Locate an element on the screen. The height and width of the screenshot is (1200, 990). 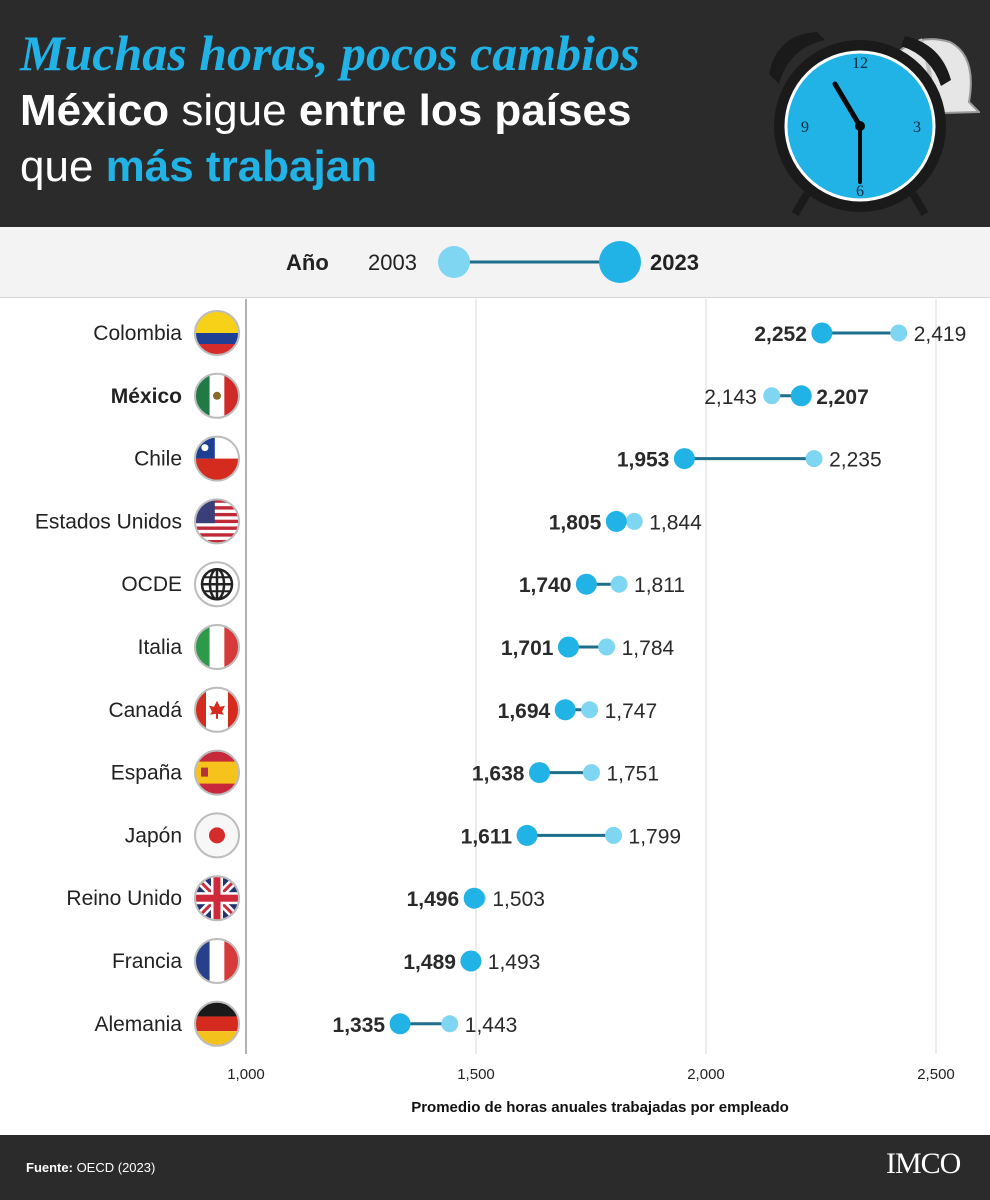
subtitle-text-1: sigue is located at coordinates (234, 110).